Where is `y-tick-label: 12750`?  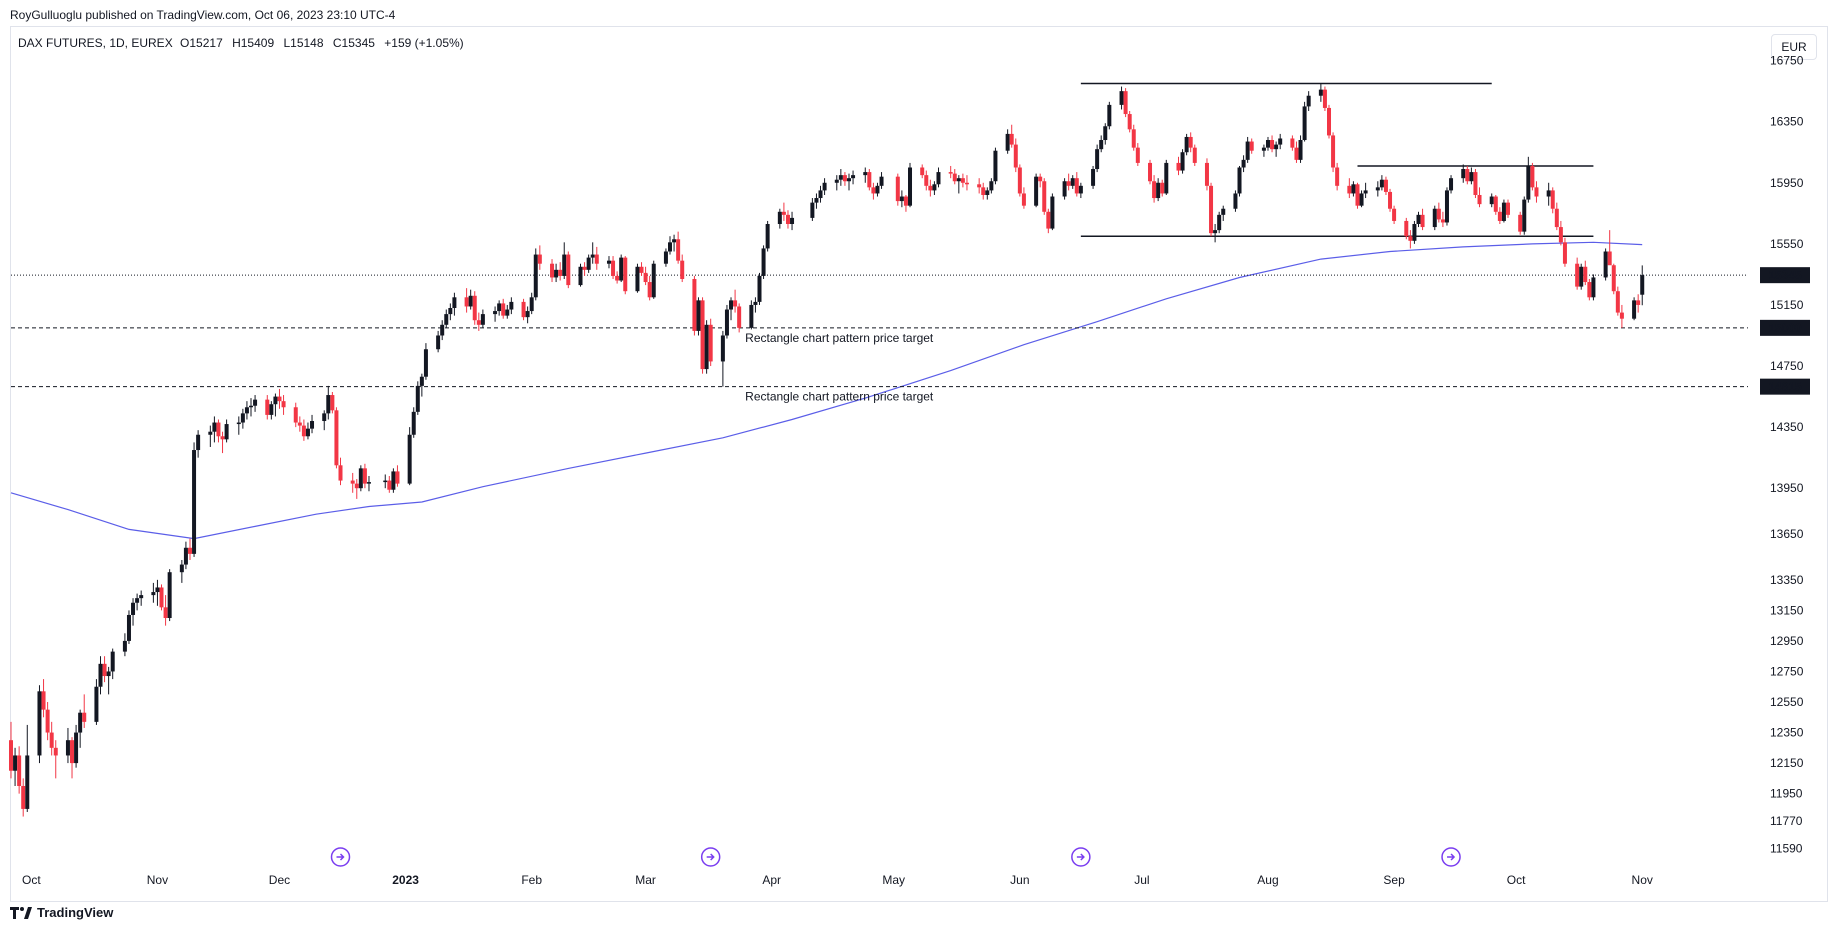
y-tick-label: 12750 is located at coordinates (1787, 671).